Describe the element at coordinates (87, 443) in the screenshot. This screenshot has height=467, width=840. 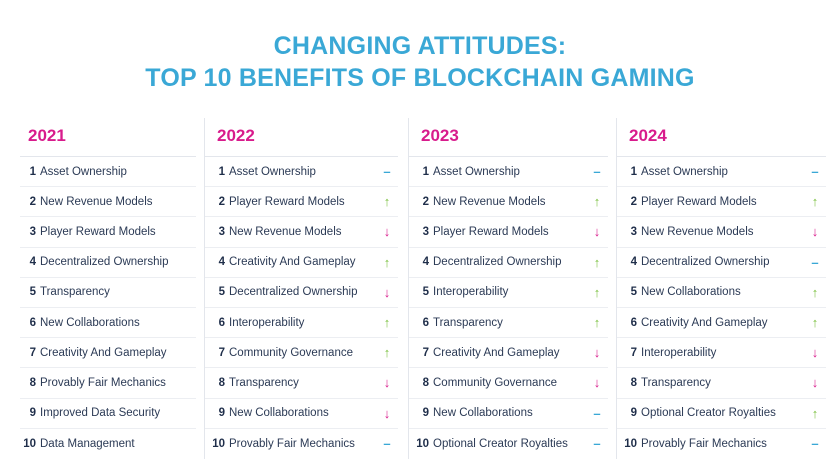
I see `benefit-name: Data Management` at that location.